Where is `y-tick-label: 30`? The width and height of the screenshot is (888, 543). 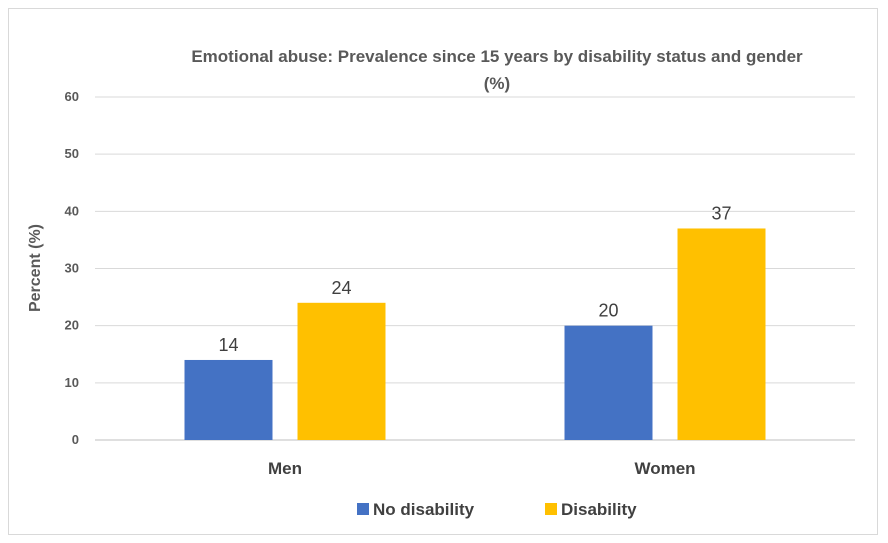
y-tick-label: 30 is located at coordinates (72, 268).